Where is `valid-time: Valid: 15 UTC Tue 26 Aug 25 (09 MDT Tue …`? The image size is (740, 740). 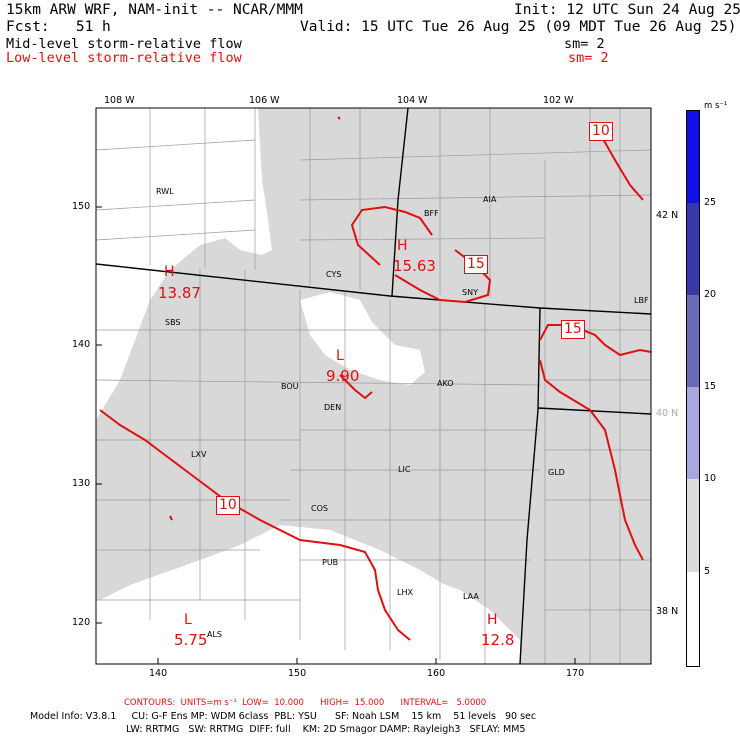
valid-time: Valid: 15 UTC Tue 26 Aug 25 (09 MDT Tue … is located at coordinates (518, 27).